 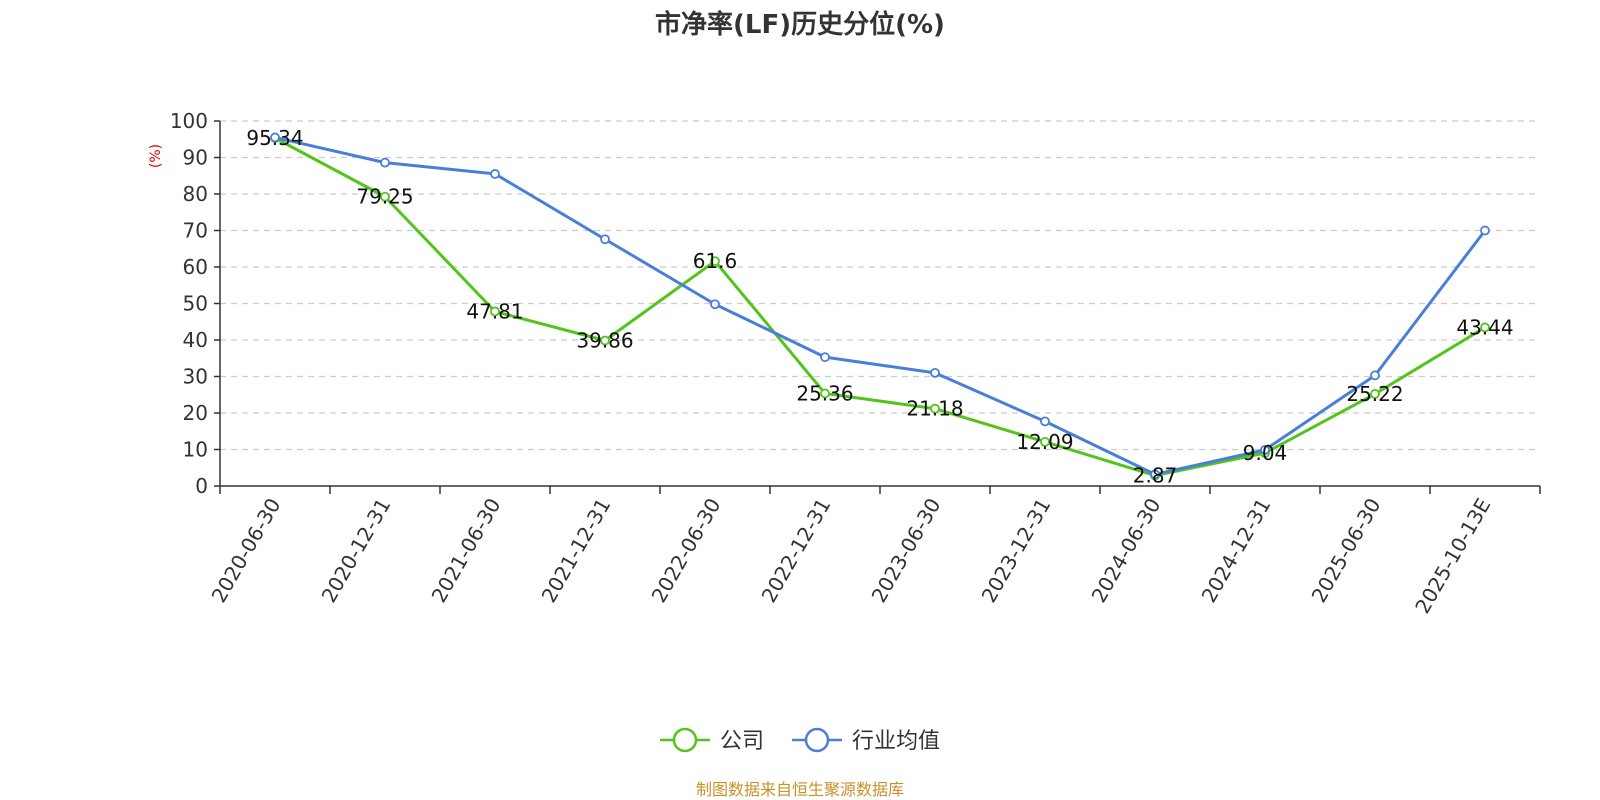 I want to click on y-tick-label: 30, so click(x=195, y=377).